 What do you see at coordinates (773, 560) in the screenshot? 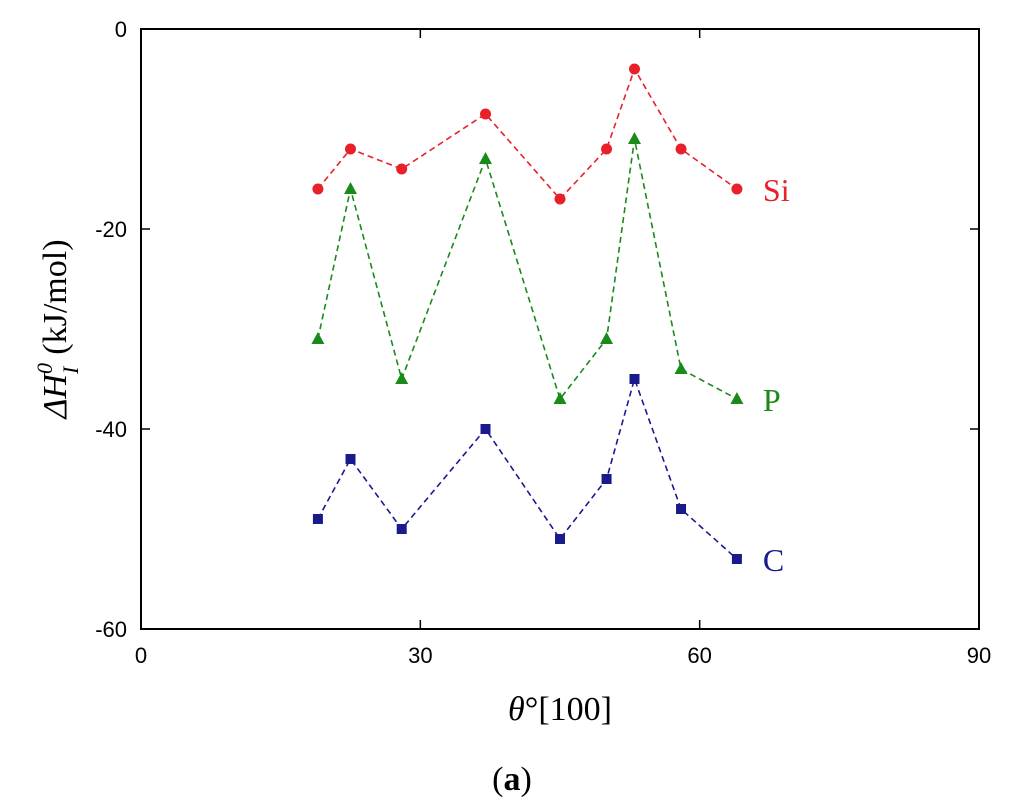
I see `series-label-c: C` at bounding box center [773, 560].